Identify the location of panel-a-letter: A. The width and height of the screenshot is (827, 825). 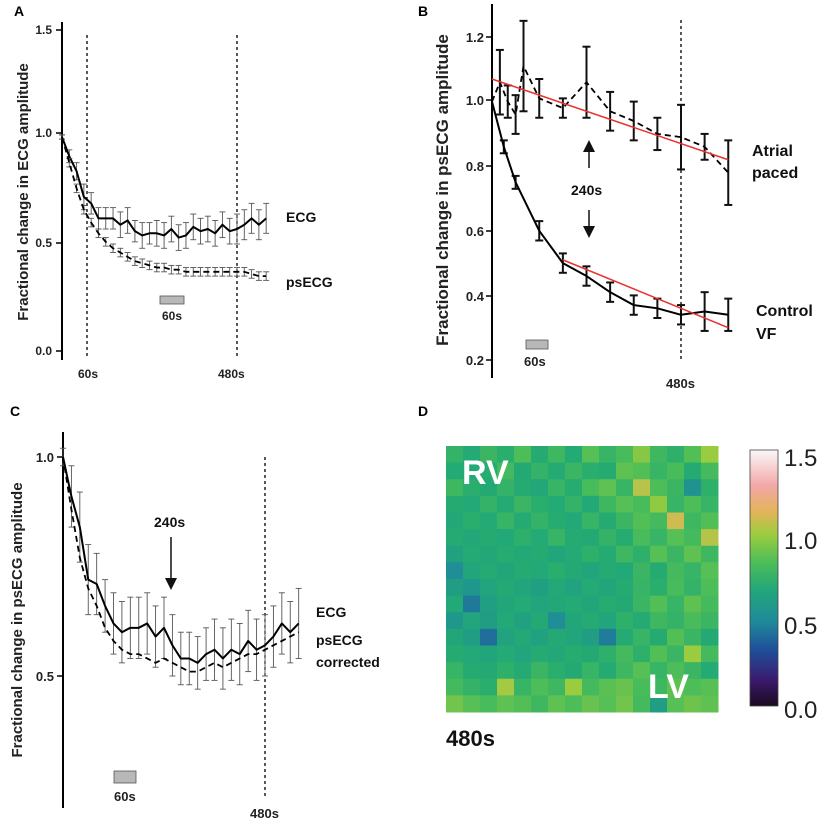
(19, 11).